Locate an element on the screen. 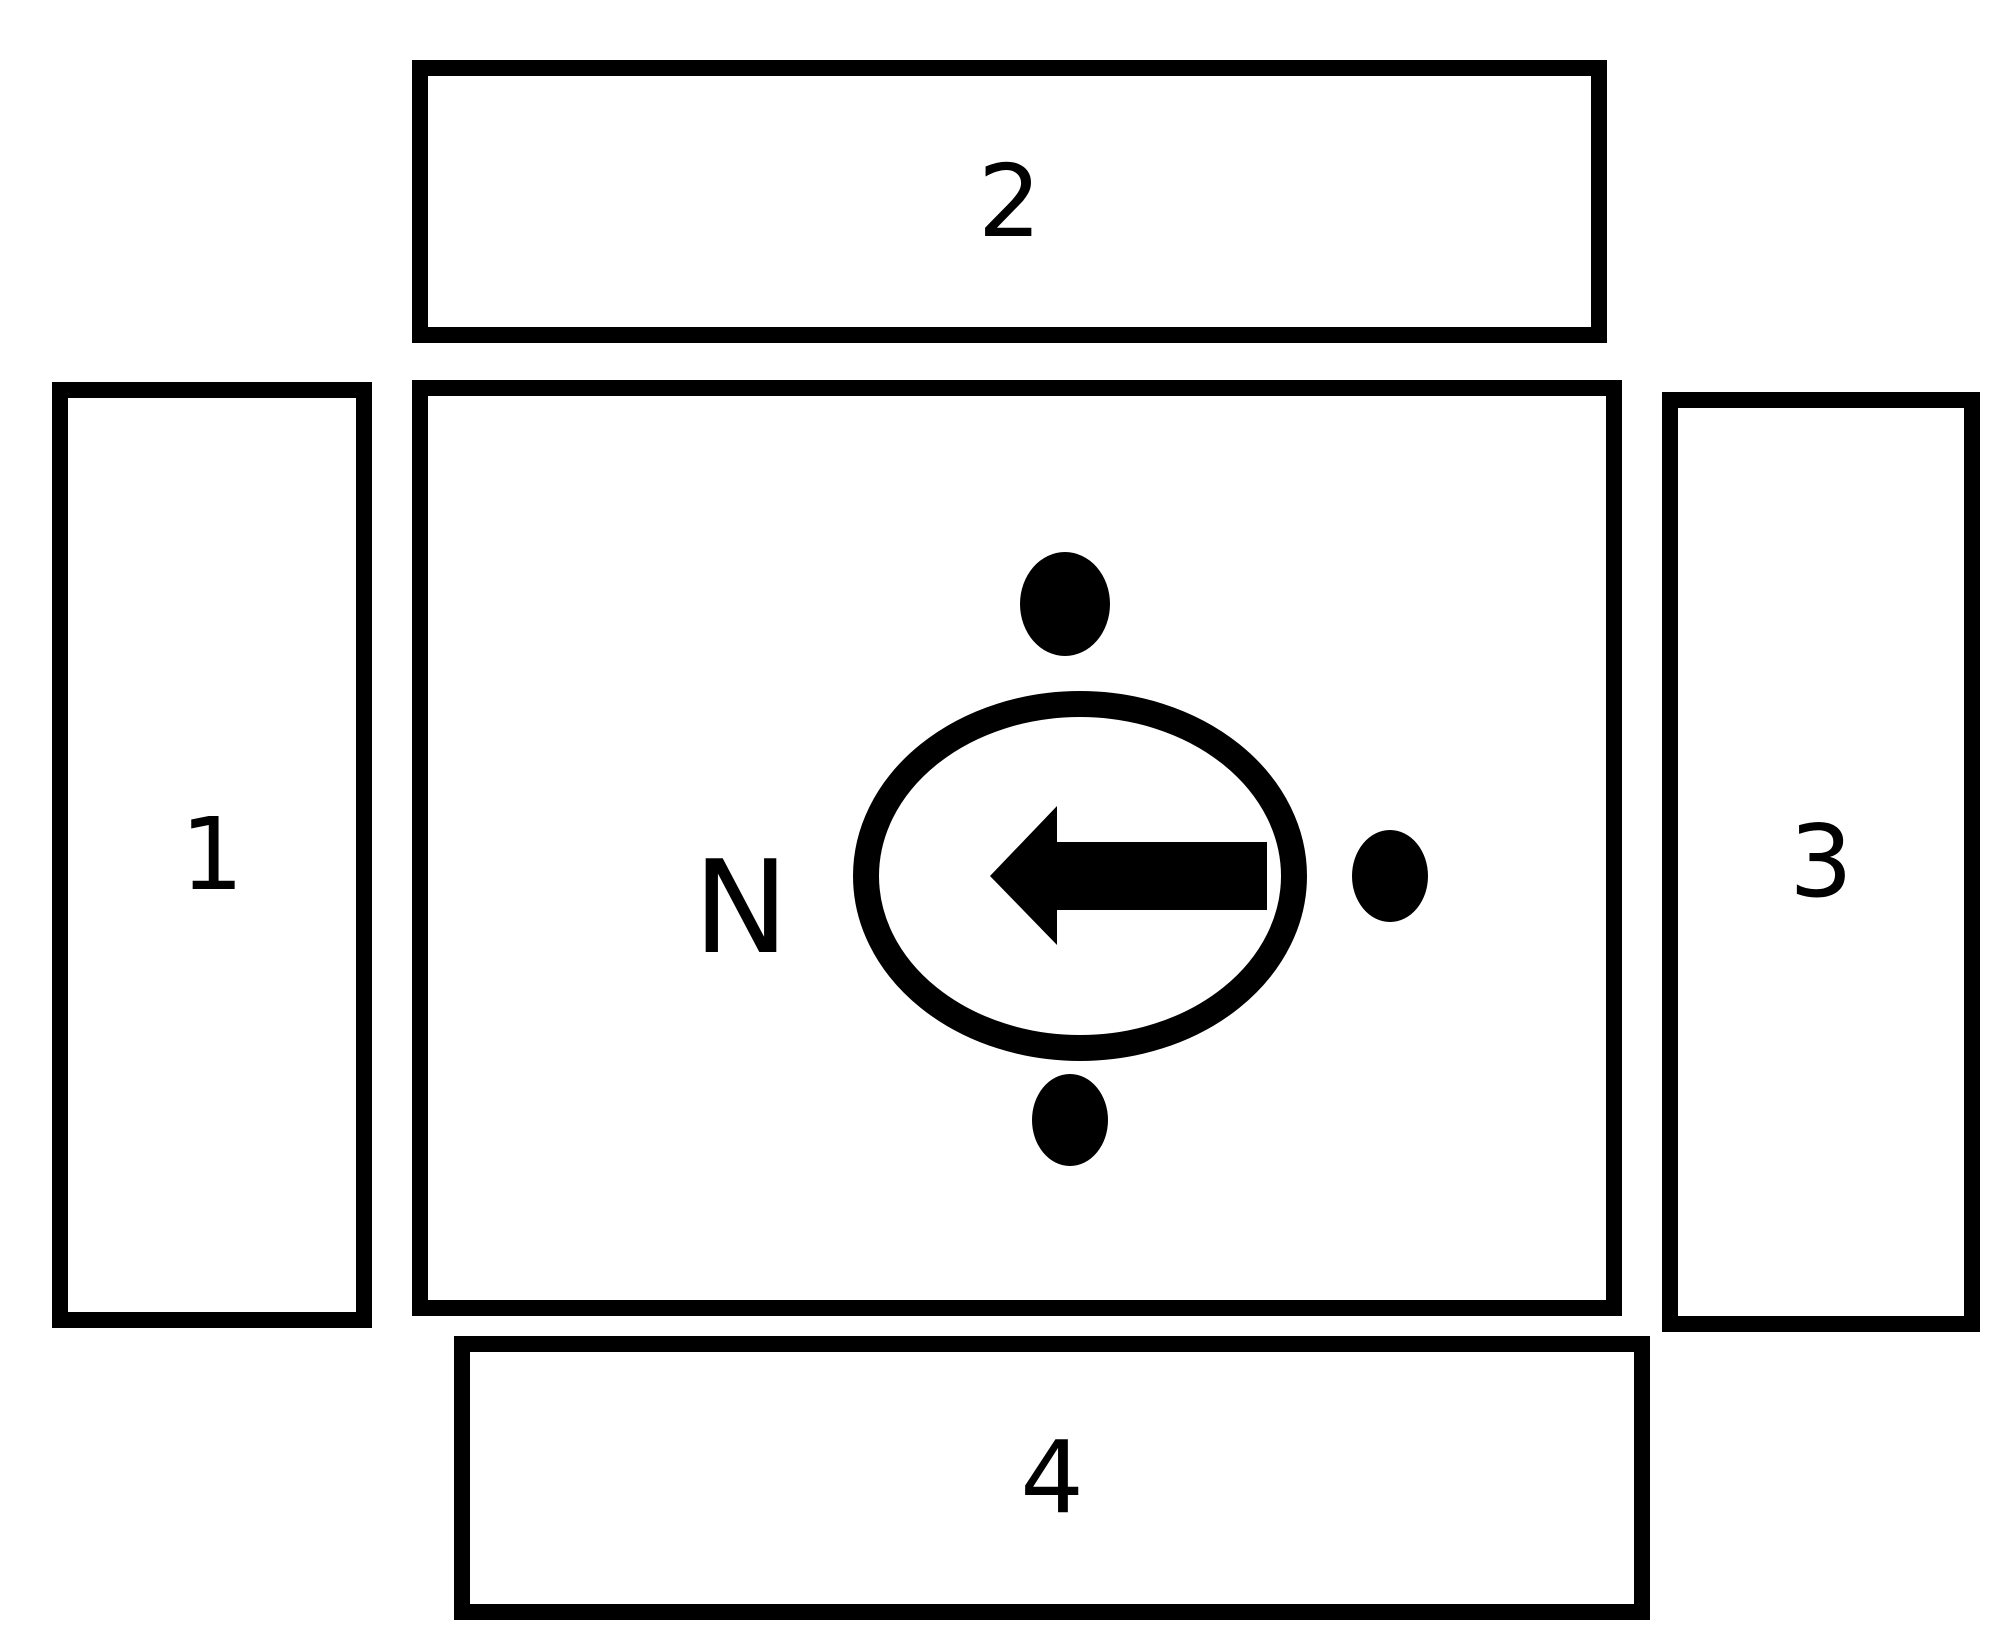 Image resolution: width=2010 pixels, height=1638 pixels. box-1-label: 1 is located at coordinates (212, 854).